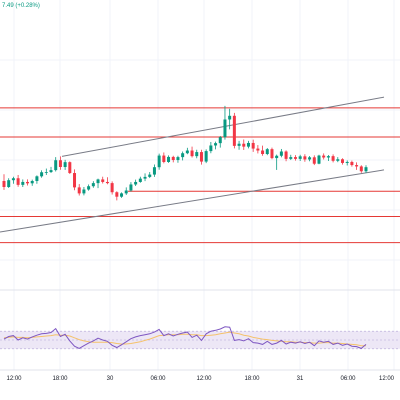 This screenshot has width=400, height=400. Describe the element at coordinates (185, 337) in the screenshot. I see `rsi-line` at that location.